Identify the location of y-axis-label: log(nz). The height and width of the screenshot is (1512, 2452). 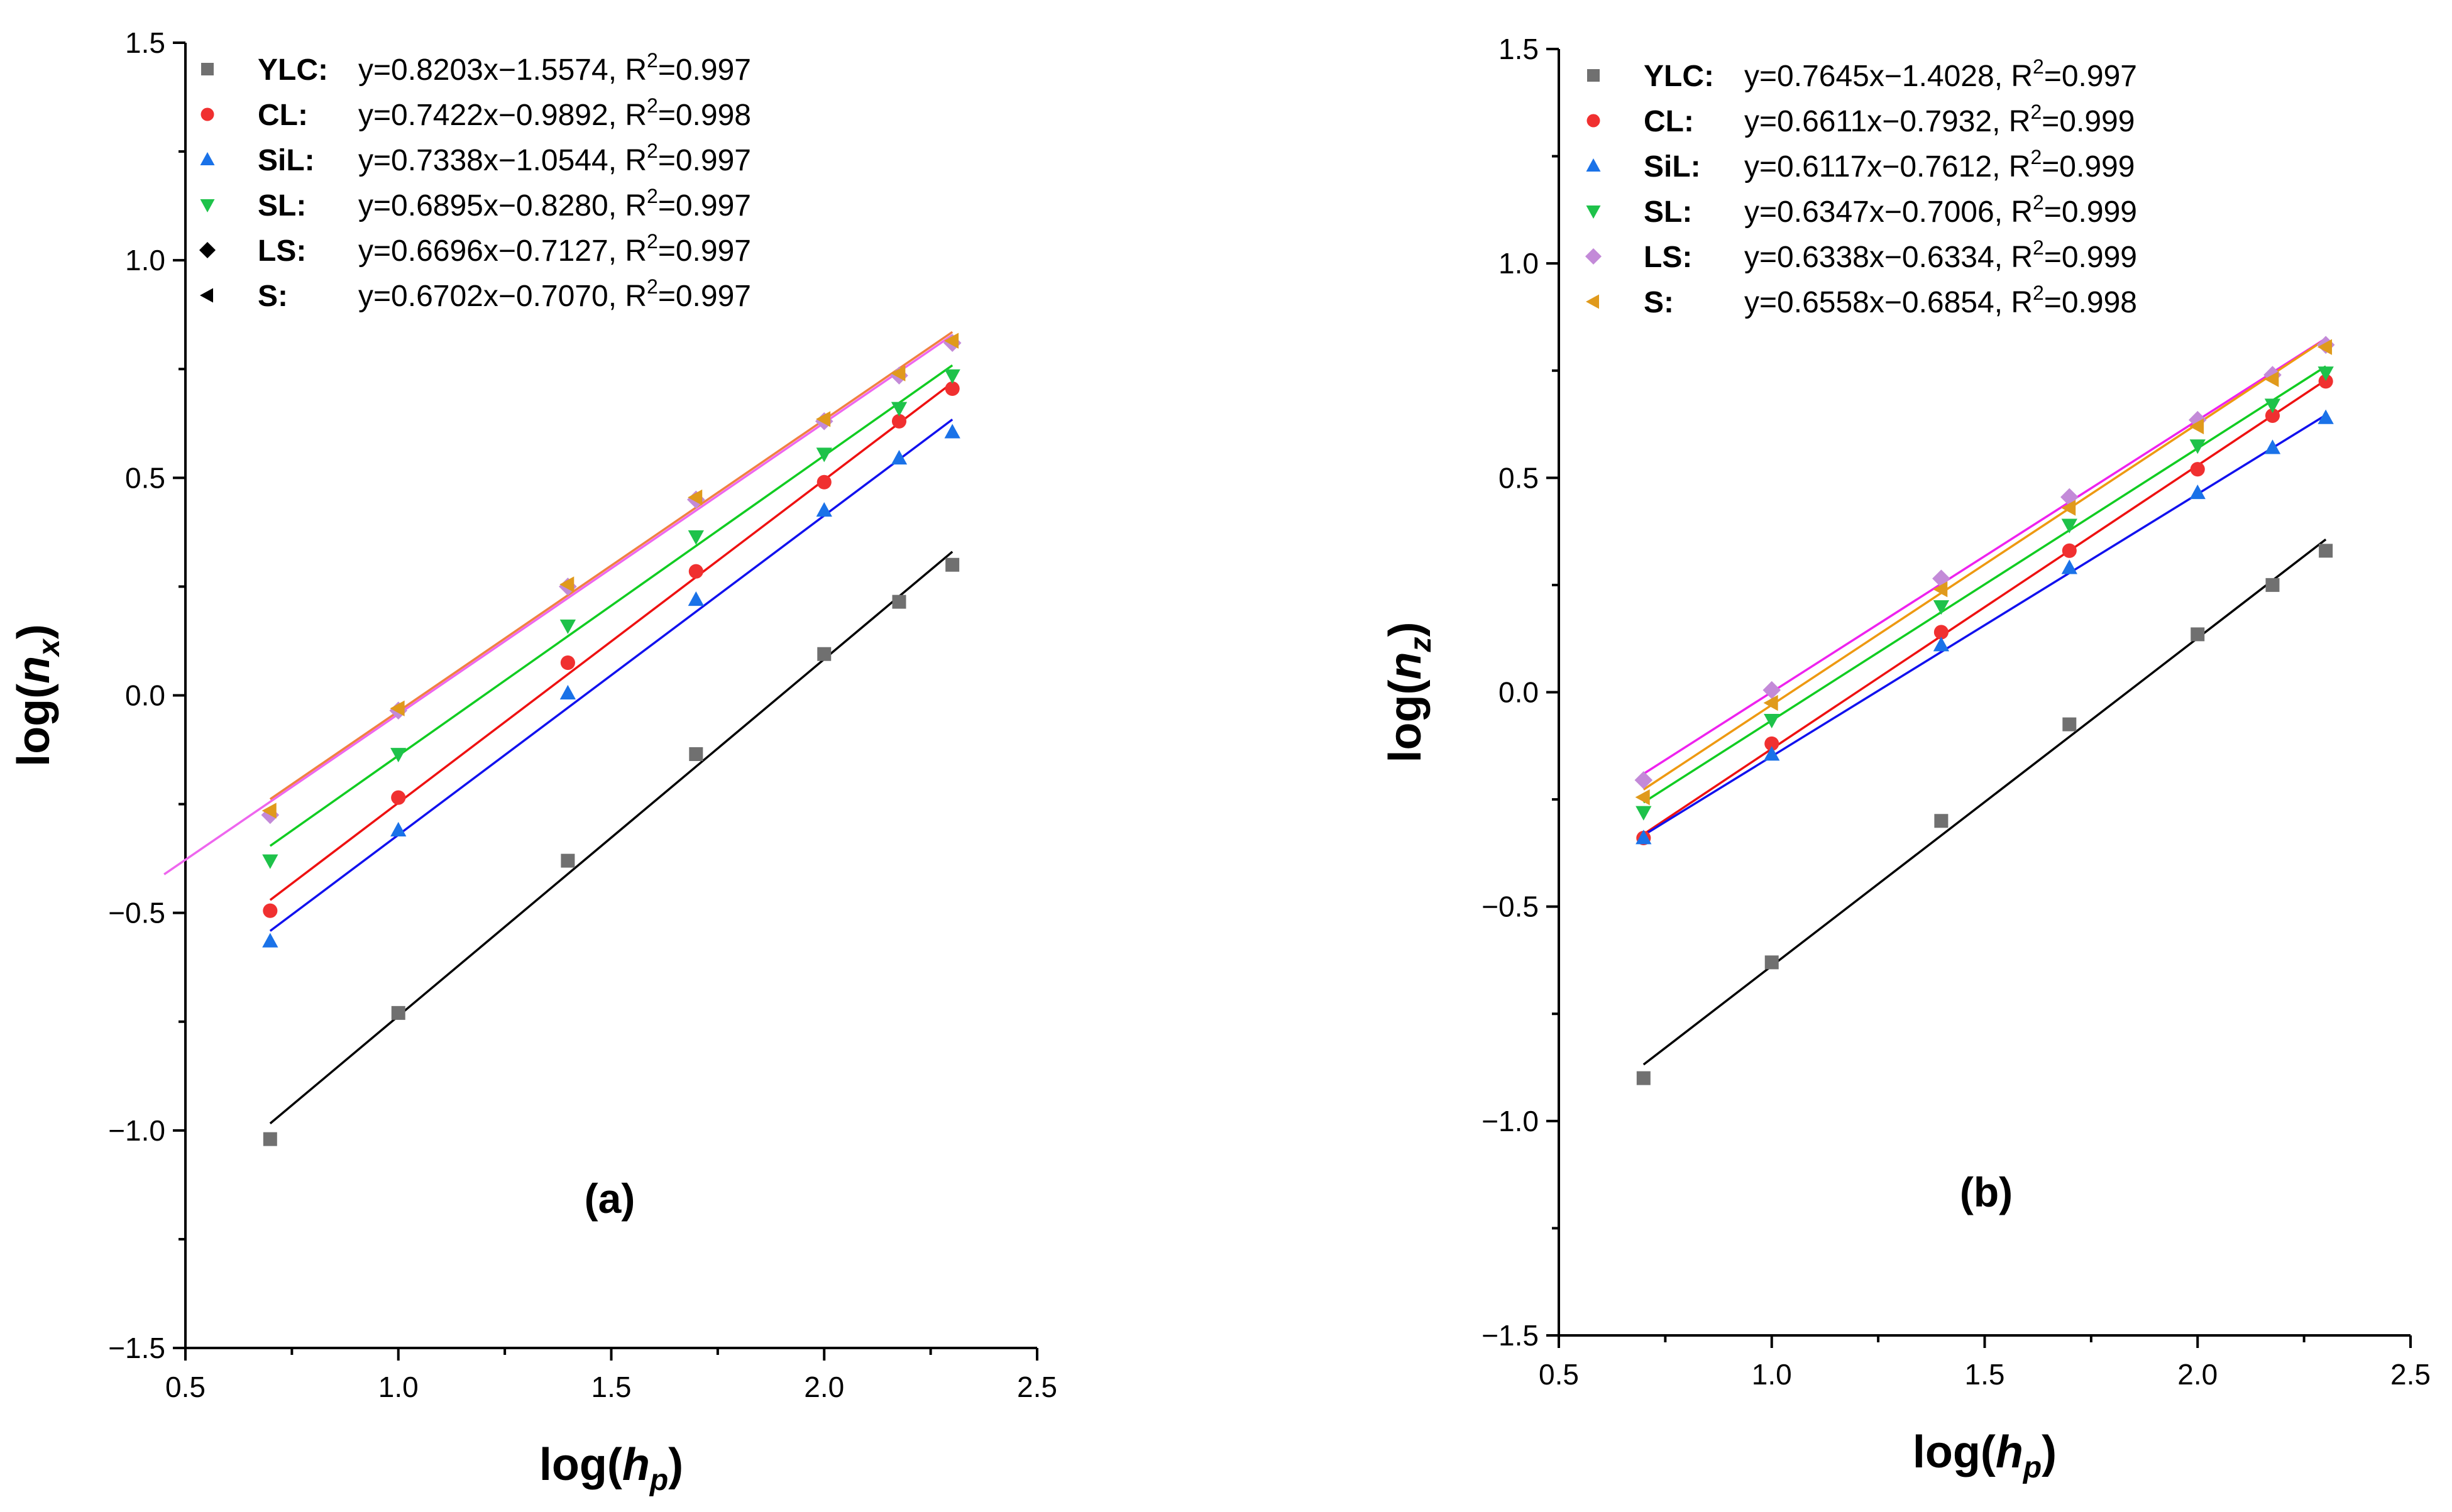
(1409, 692).